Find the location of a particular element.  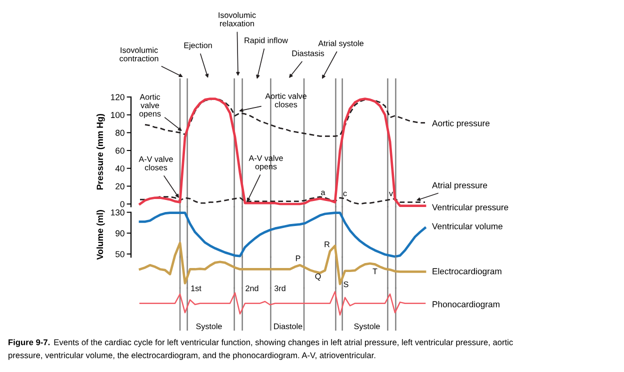

y-tick-label: 120 is located at coordinates (117, 97).